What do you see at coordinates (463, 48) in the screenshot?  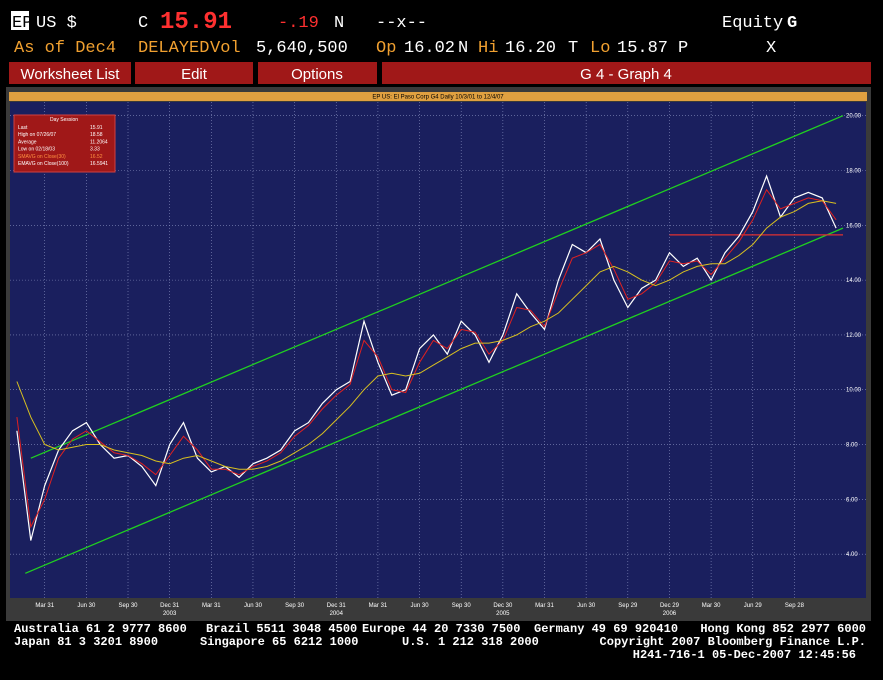 I see `open-flag: N` at bounding box center [463, 48].